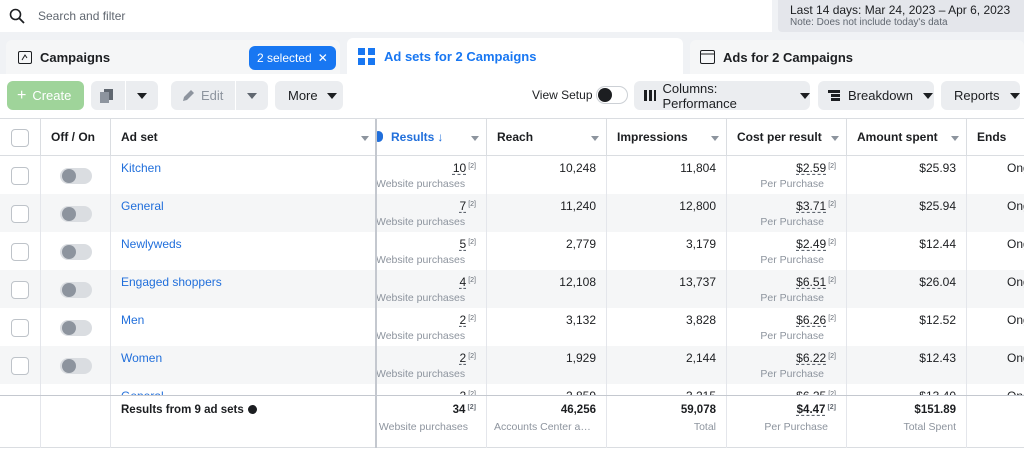 The width and height of the screenshot is (1024, 450). What do you see at coordinates (786, 282) in the screenshot?
I see `cell-value: $6.51 [2]` at bounding box center [786, 282].